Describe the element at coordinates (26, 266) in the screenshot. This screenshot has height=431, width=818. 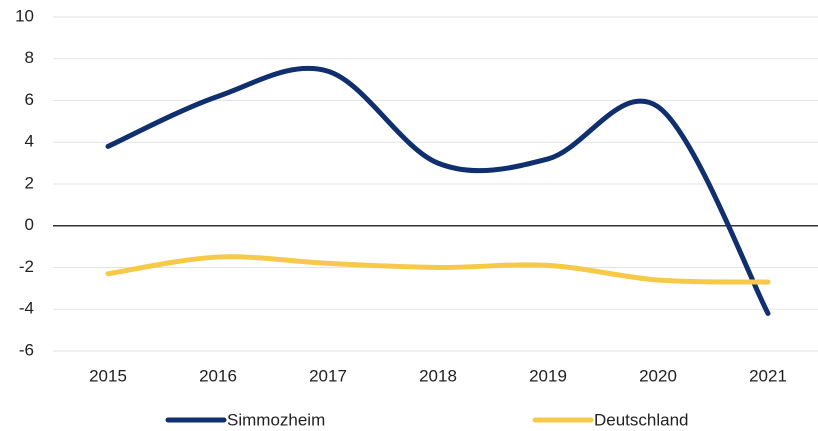
I see `y-tick-label: -2` at that location.